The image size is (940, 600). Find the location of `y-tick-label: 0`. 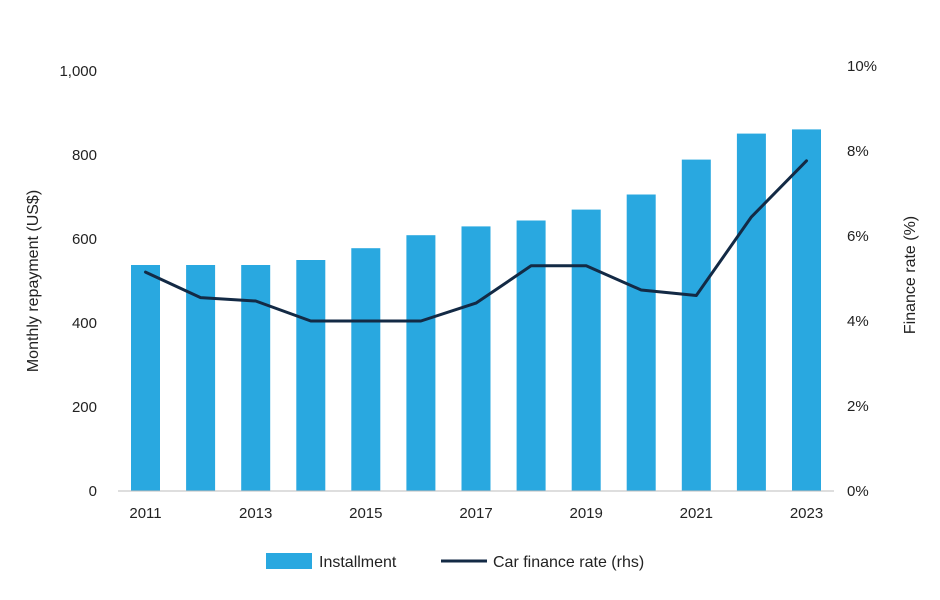

y-tick-label: 0 is located at coordinates (93, 491).